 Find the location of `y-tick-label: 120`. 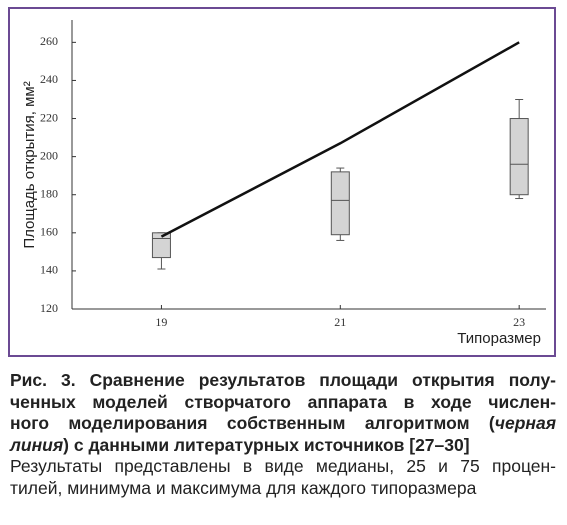

y-tick-label: 120 is located at coordinates (49, 308).